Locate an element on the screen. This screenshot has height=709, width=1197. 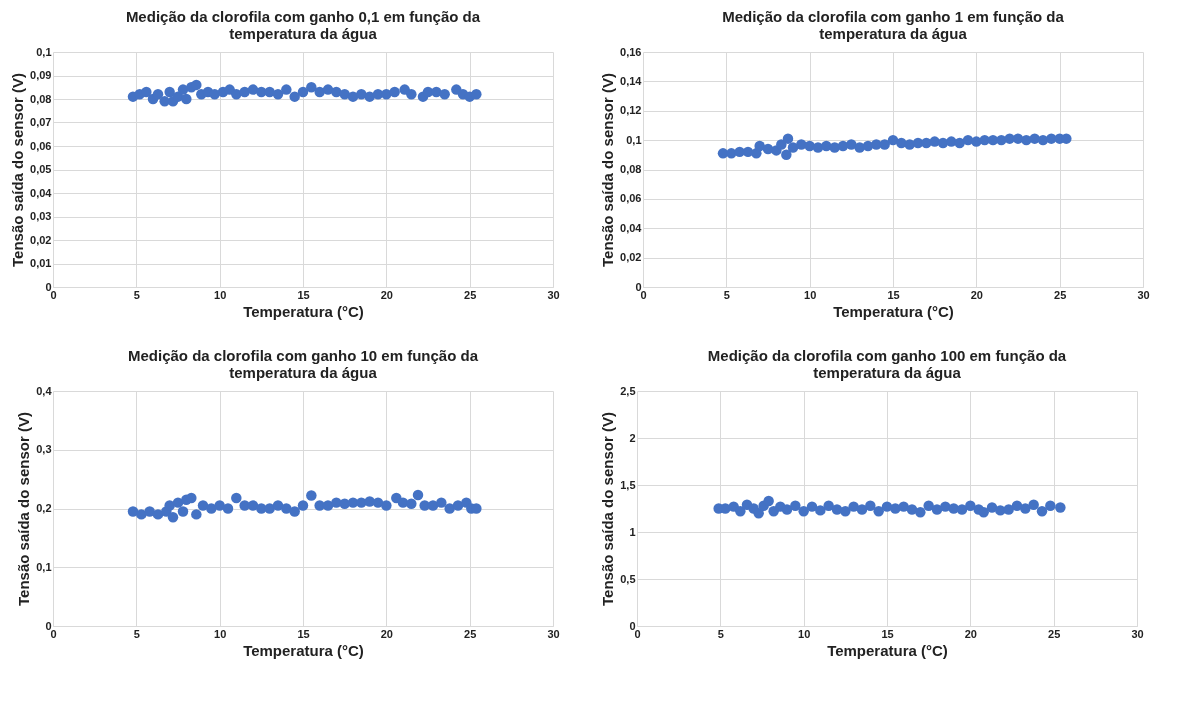
chart-title: Medição da clorofila com ganho 100 em função da temperatura da água is located at coordinates (887, 364).